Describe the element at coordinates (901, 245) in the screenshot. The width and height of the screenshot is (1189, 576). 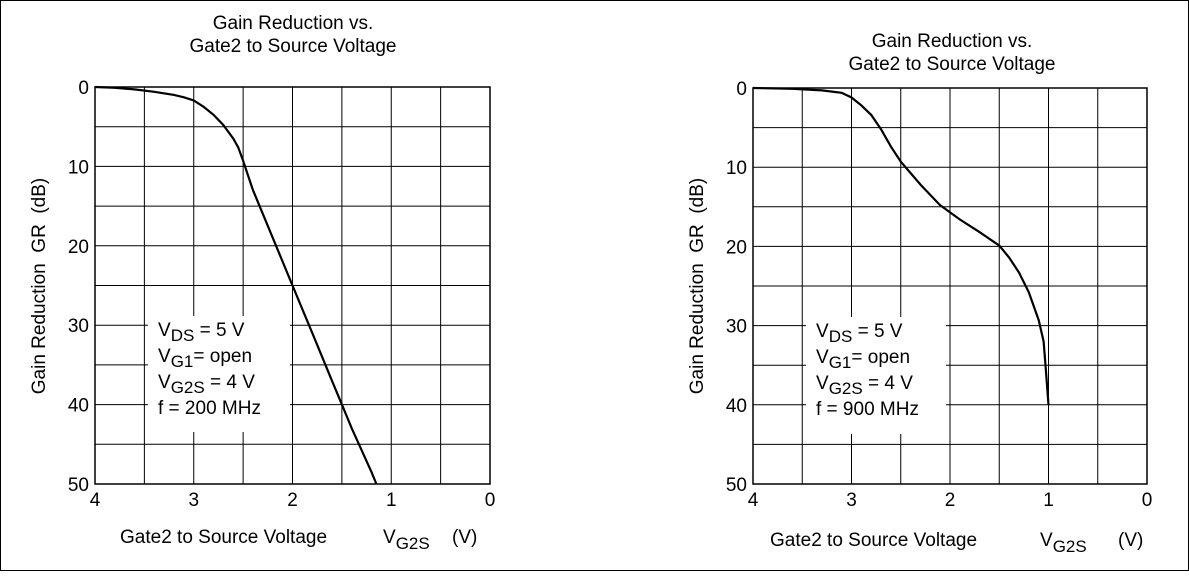
I see `series-line-gain-reduction` at that location.